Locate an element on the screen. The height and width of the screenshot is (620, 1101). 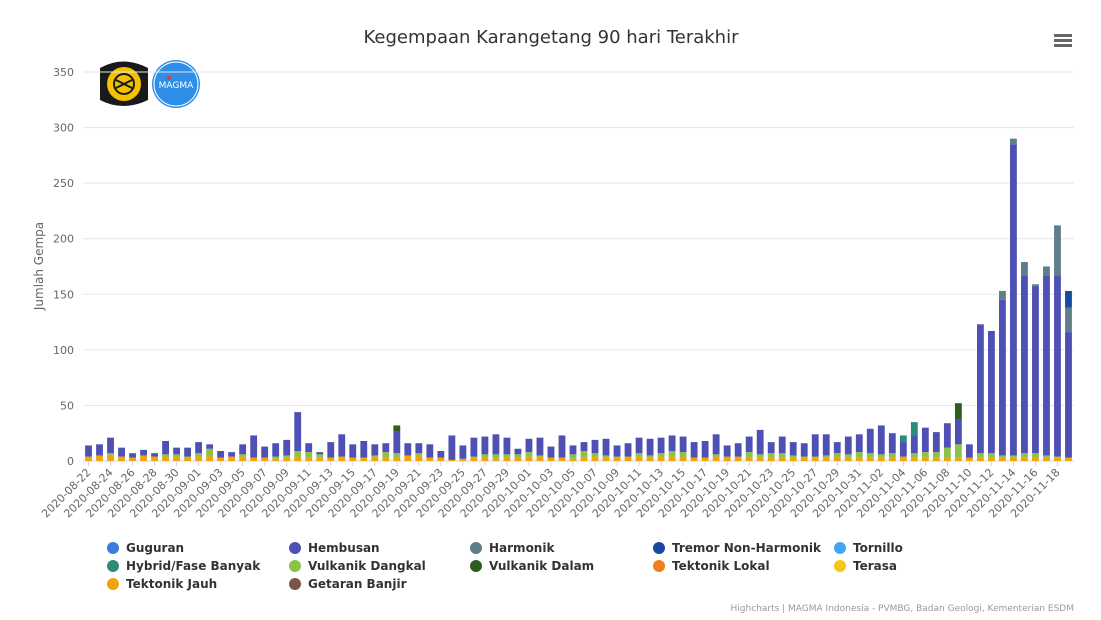
legend-item: Hembusan is located at coordinates (334, 548).